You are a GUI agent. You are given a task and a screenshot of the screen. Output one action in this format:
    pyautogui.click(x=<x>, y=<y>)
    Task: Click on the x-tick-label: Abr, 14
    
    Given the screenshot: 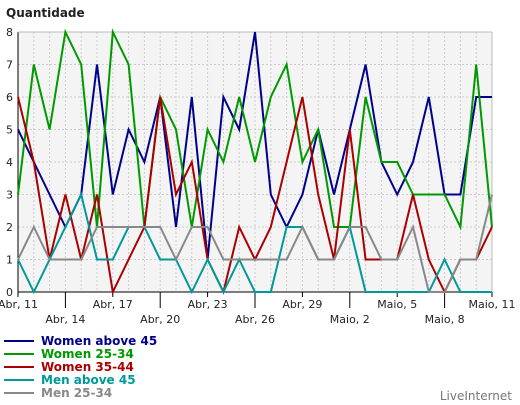 What is the action you would take?
    pyautogui.click(x=65, y=319)
    